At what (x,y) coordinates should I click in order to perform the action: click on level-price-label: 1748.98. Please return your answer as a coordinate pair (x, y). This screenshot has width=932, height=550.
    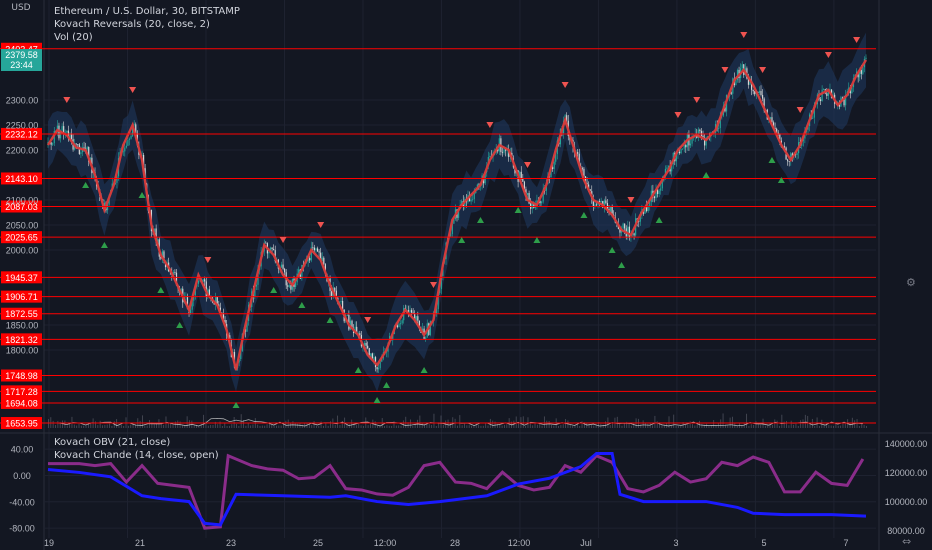
    Looking at the image, I should click on (21, 376).